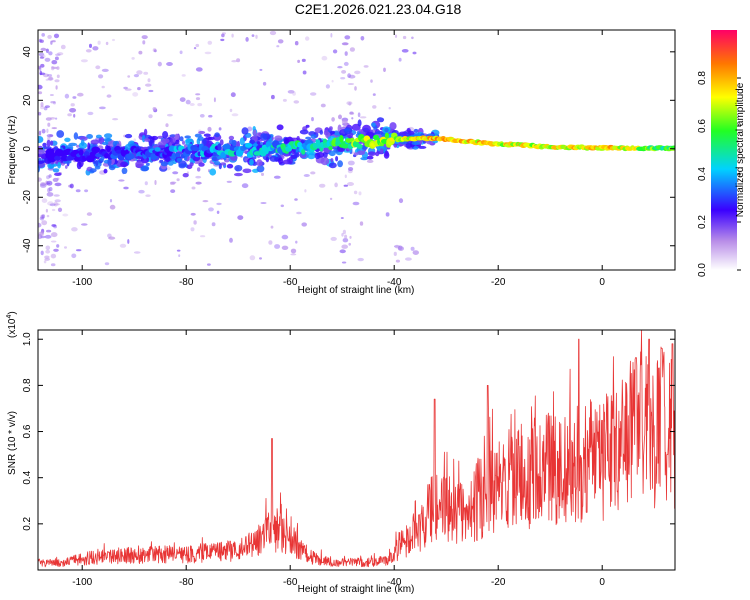  What do you see at coordinates (702, 270) in the screenshot?
I see `colorbar-tick-label: 0.0` at bounding box center [702, 270].